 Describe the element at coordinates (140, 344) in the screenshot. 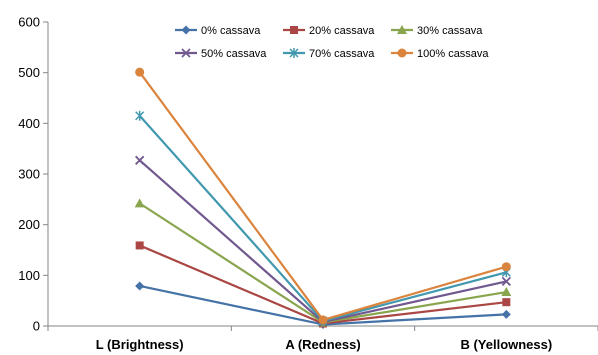

I see `x-tick-label: L (Brightness)` at that location.